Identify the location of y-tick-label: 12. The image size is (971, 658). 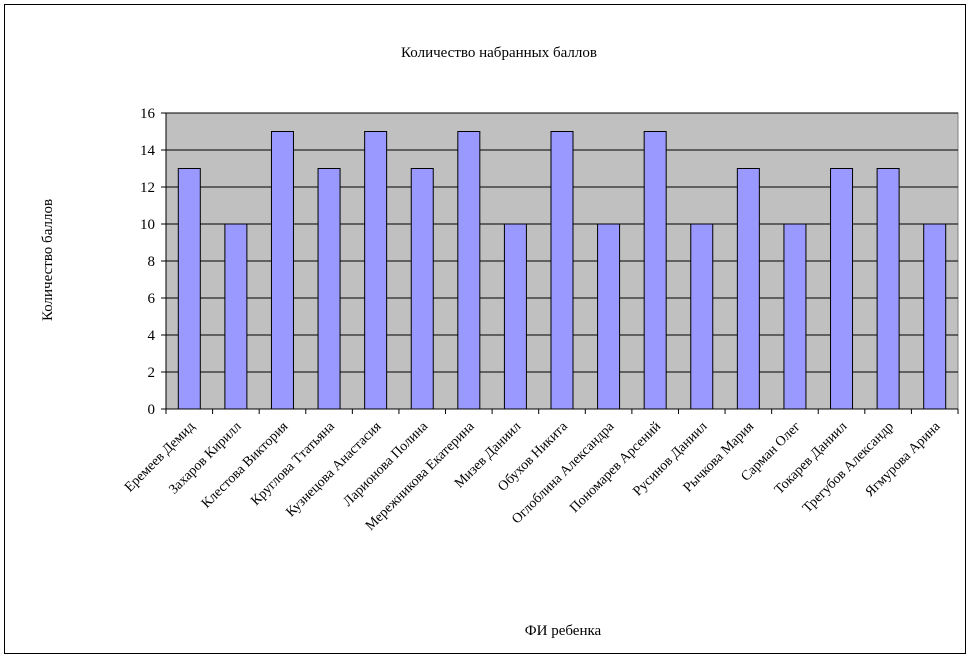
(147, 188).